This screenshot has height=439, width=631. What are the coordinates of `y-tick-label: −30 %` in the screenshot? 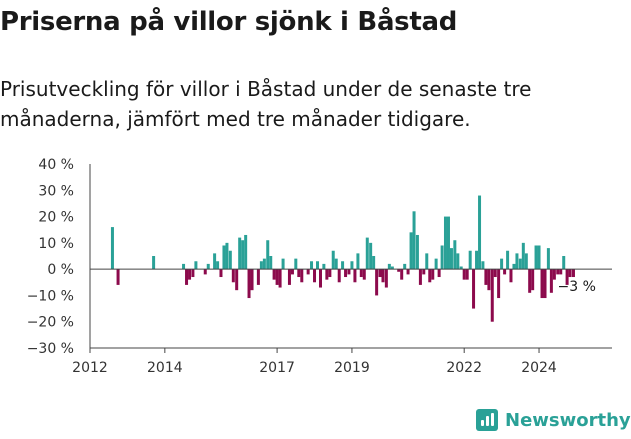 It's located at (50, 349).